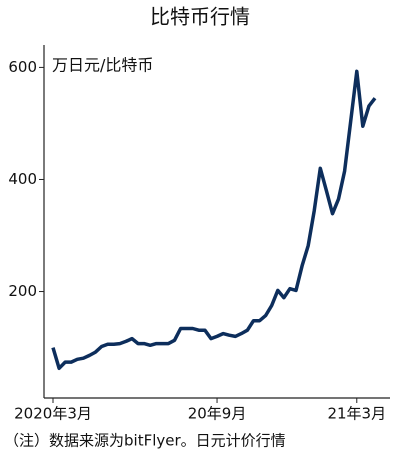 The image size is (400, 464). What do you see at coordinates (22, 291) in the screenshot?
I see `y-tick-label: 200` at bounding box center [22, 291].